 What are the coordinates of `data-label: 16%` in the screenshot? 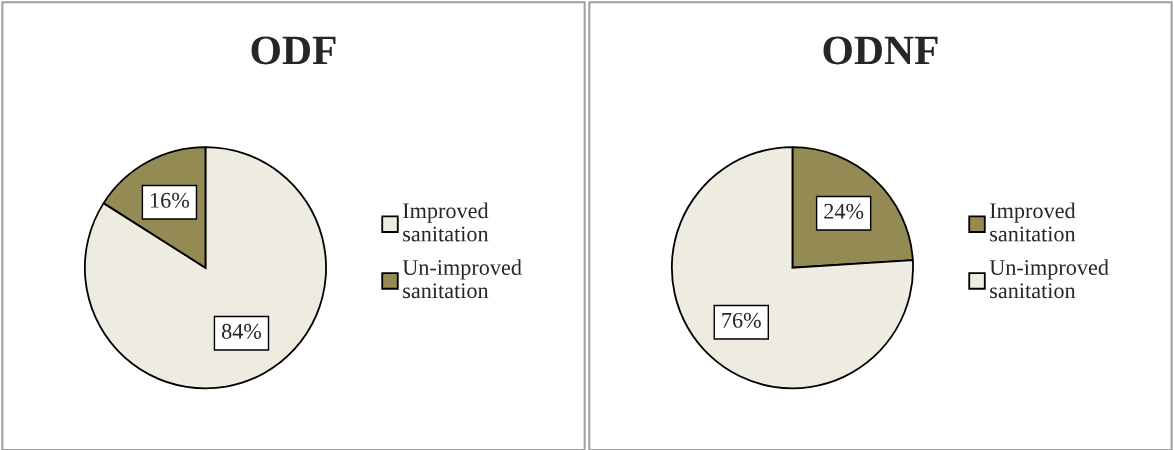 It's located at (170, 200).